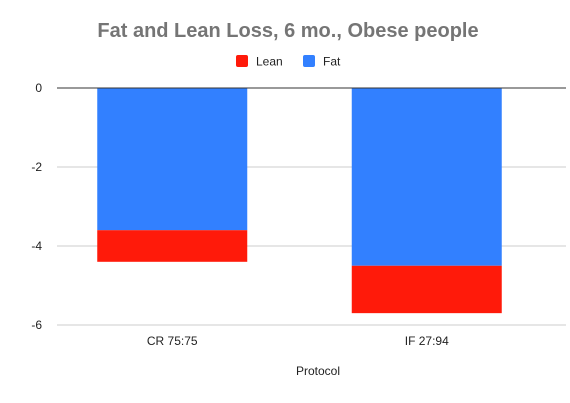 This screenshot has height=403, width=570. Describe the element at coordinates (36, 246) in the screenshot. I see `y-tick-label: -4` at that location.